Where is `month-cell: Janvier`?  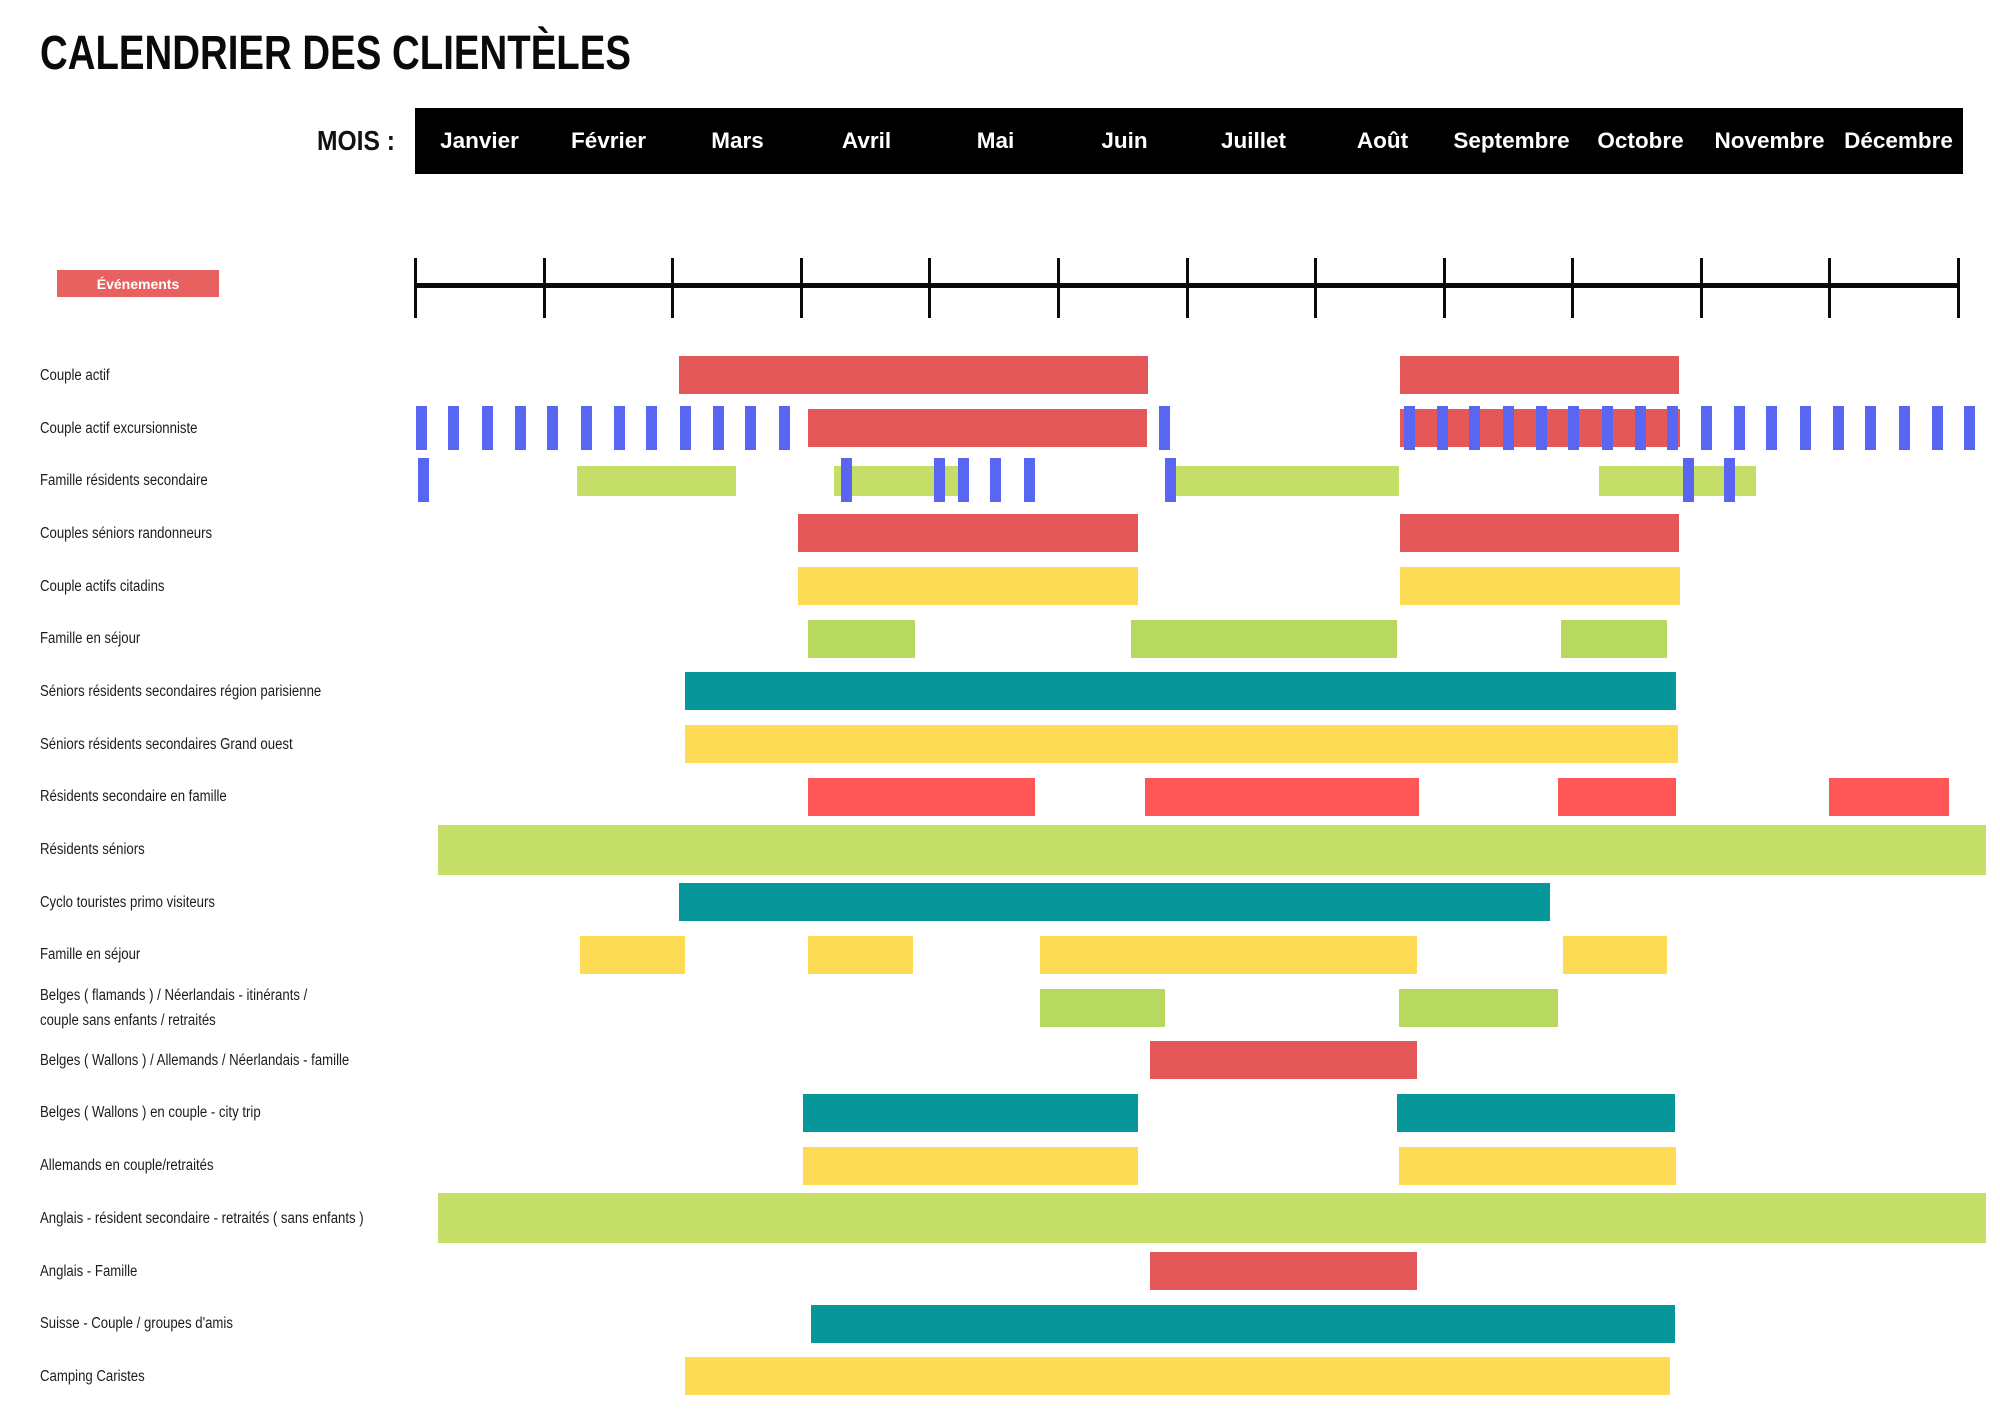 month-cell: Janvier is located at coordinates (479, 140).